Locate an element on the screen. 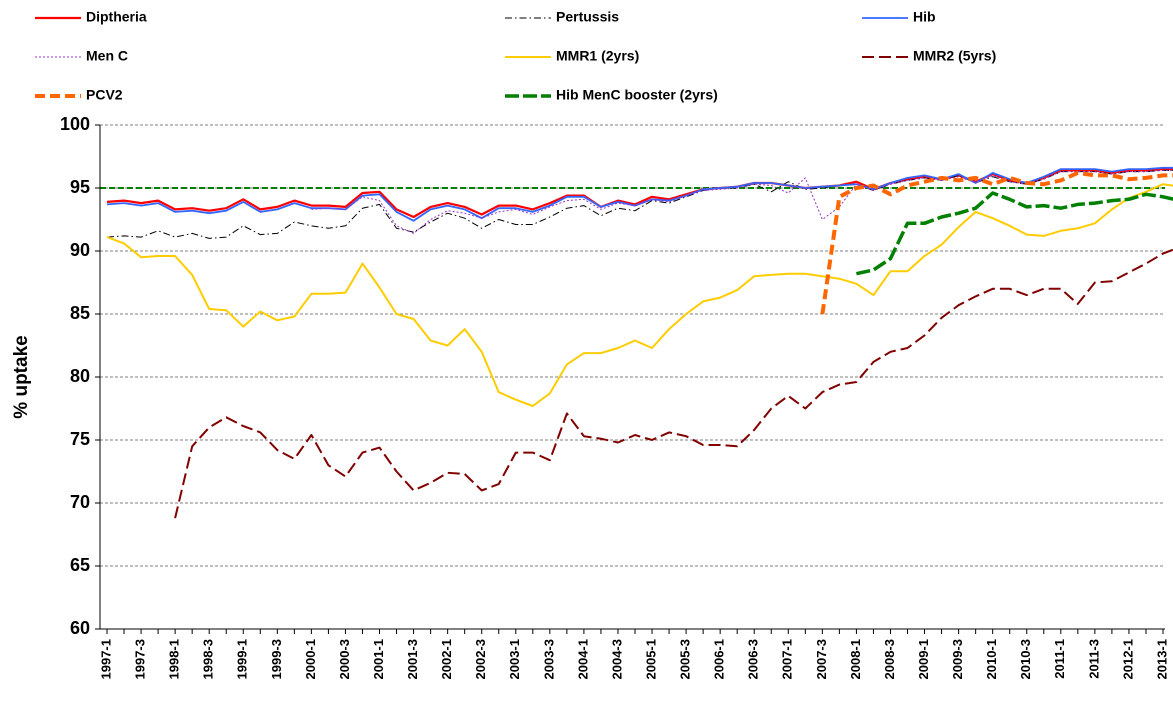 The image size is (1173, 709). x-tick-label: 1999-3 is located at coordinates (276, 659).